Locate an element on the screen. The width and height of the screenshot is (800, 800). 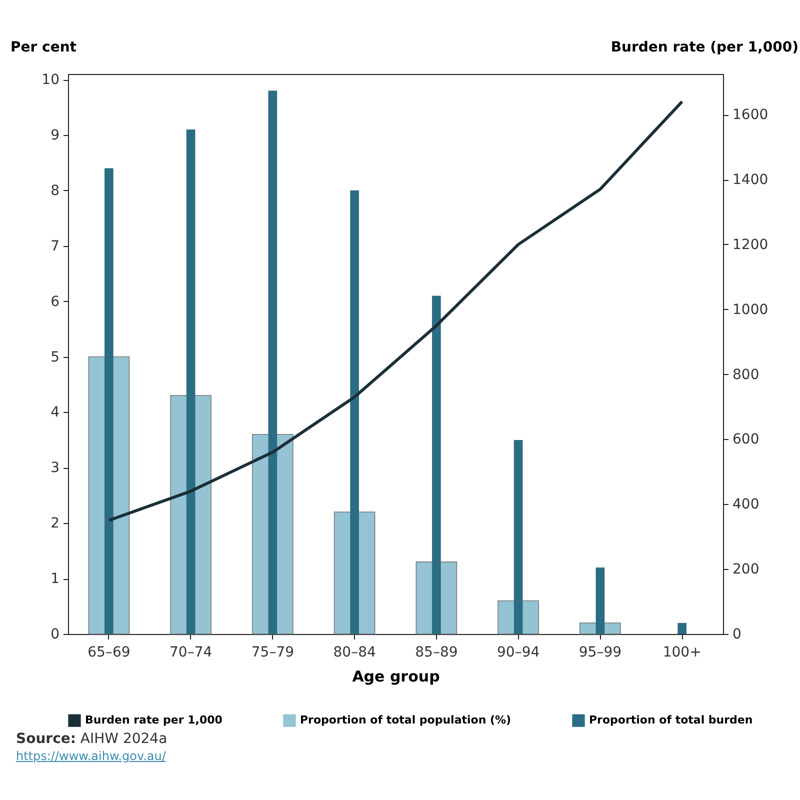
y2-tick-label: 400 is located at coordinates (746, 504).